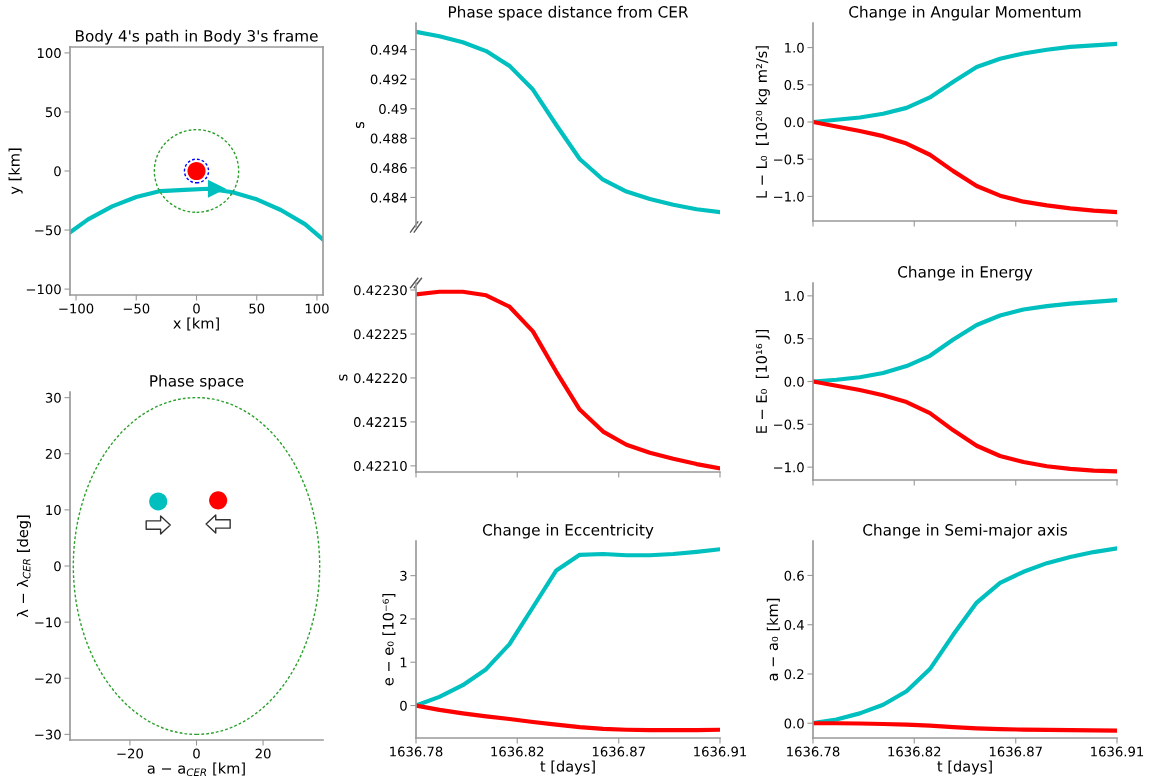  Describe the element at coordinates (403, 619) in the screenshot. I see `y-tick-label: 2` at that location.